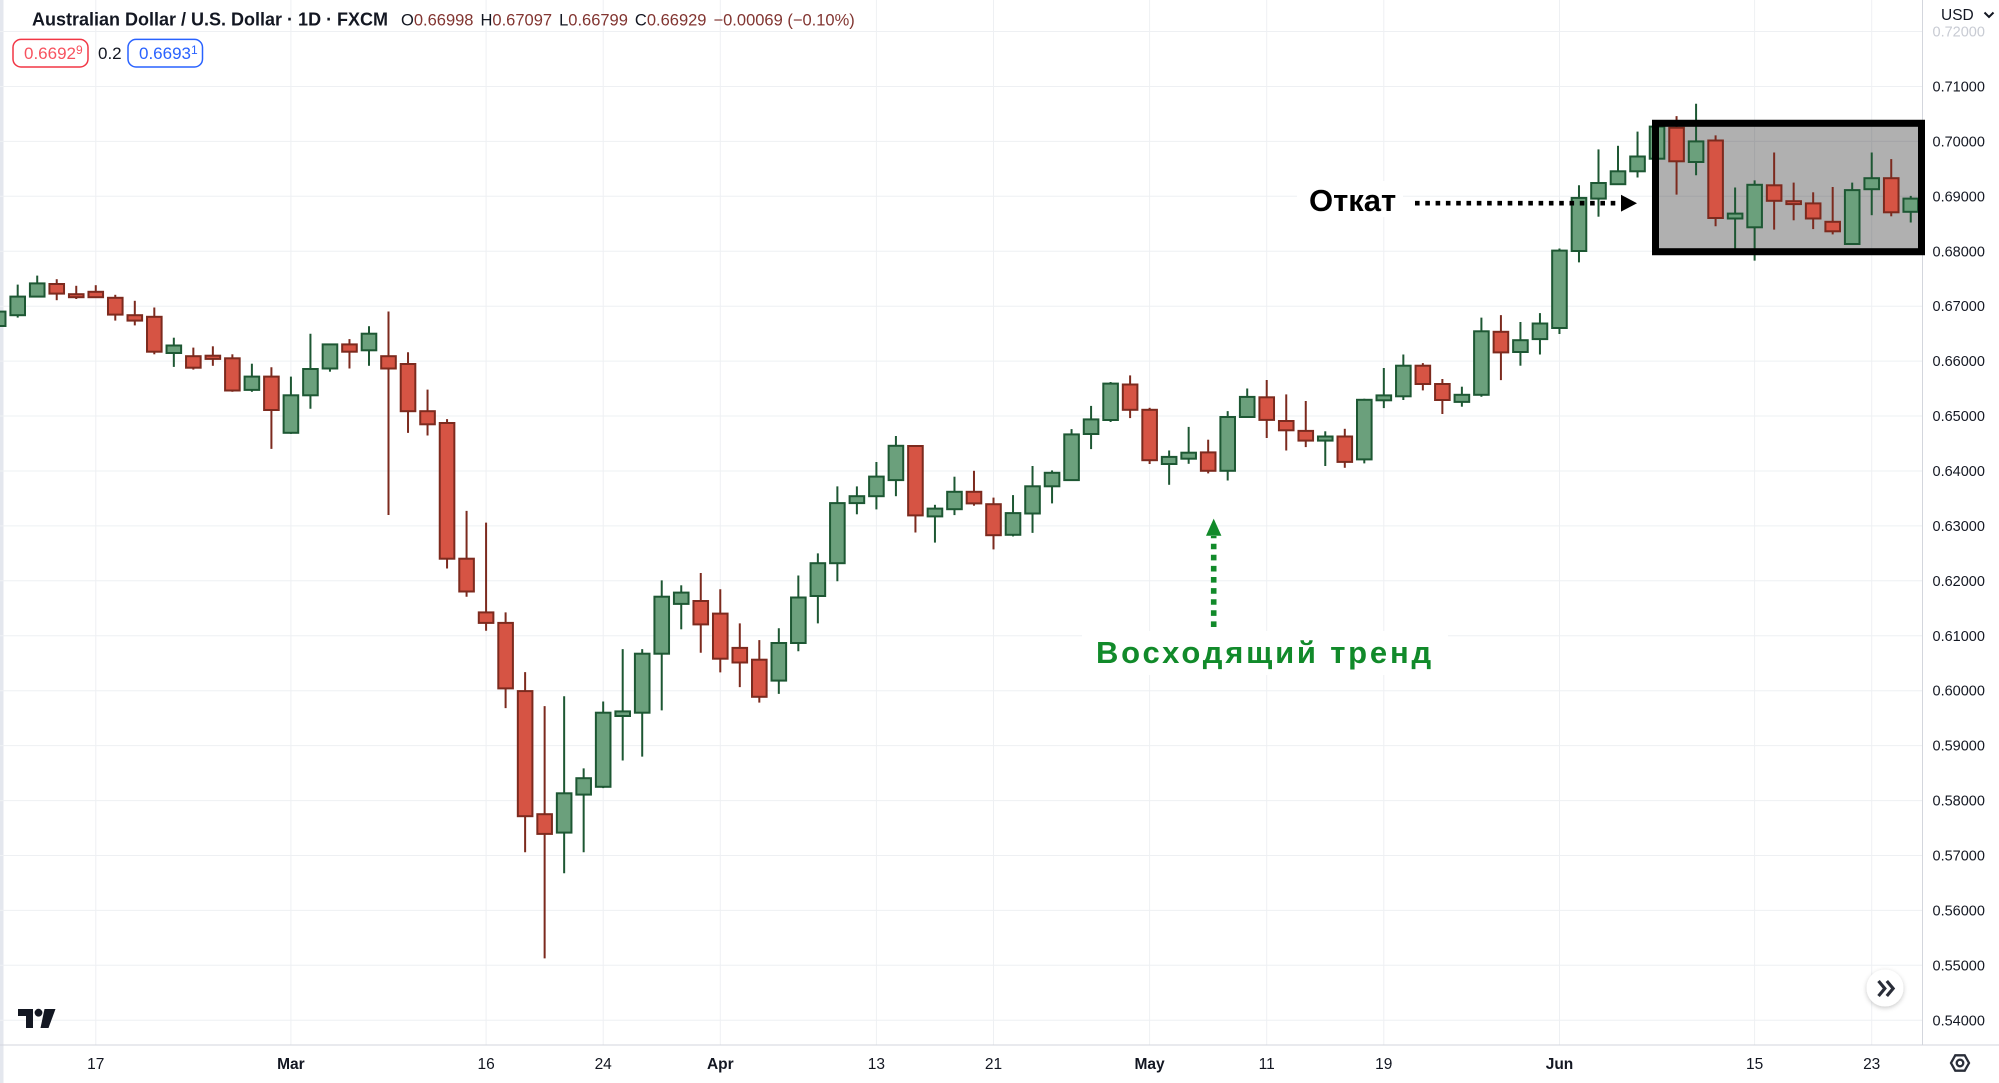 This screenshot has height=1083, width=1999. What do you see at coordinates (720, 1064) in the screenshot?
I see `svg-text: Apr` at bounding box center [720, 1064].